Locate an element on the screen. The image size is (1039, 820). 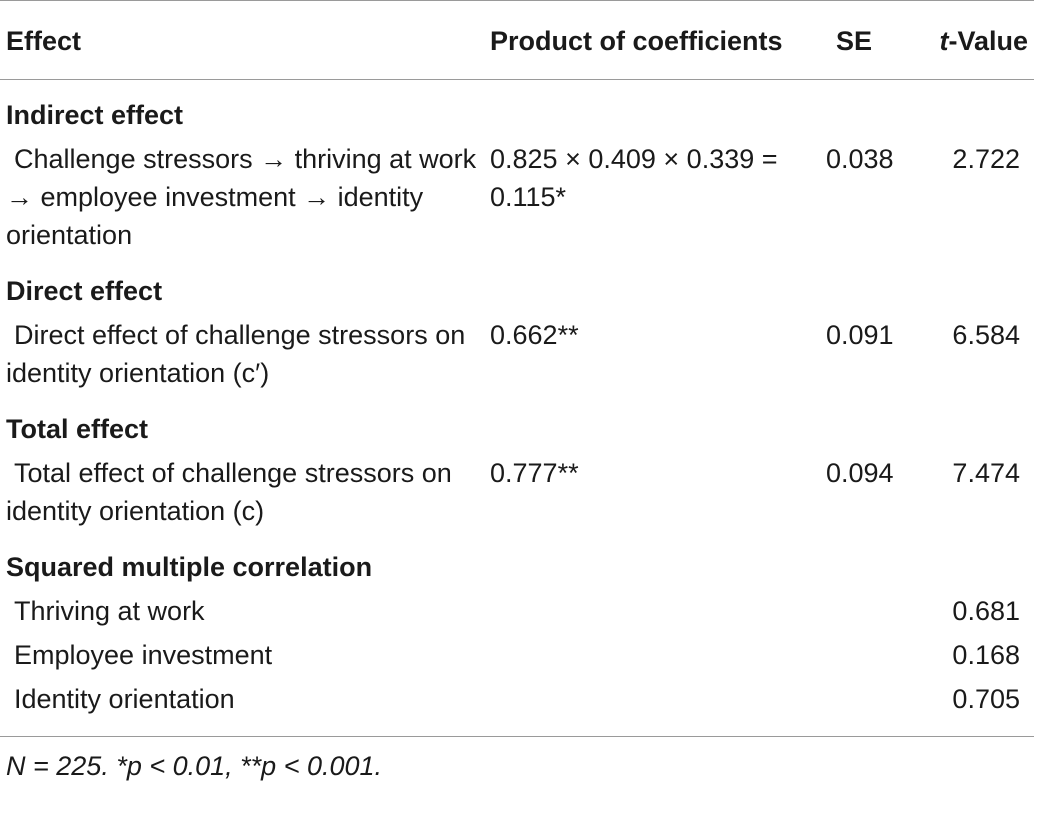
section-row-direct: Direct effect is located at coordinates (517, 284).